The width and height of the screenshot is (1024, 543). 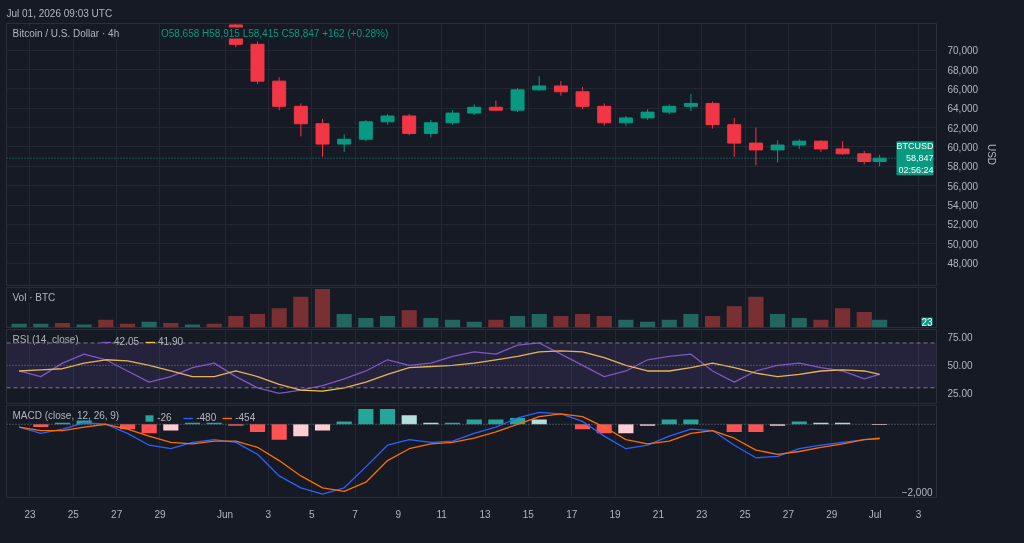 What do you see at coordinates (915, 158) in the screenshot?
I see `ref-line-label: BTCUSD 58,847 02:56:24` at bounding box center [915, 158].